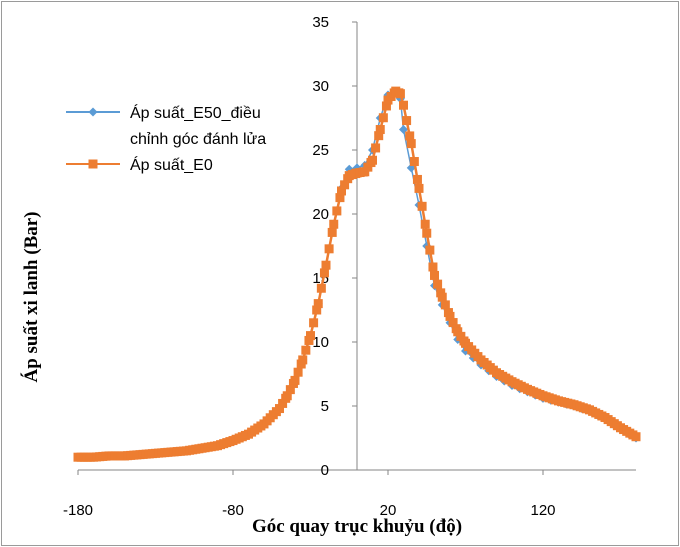  I want to click on legend-entry-2: Áp suất_E0, so click(139, 164).